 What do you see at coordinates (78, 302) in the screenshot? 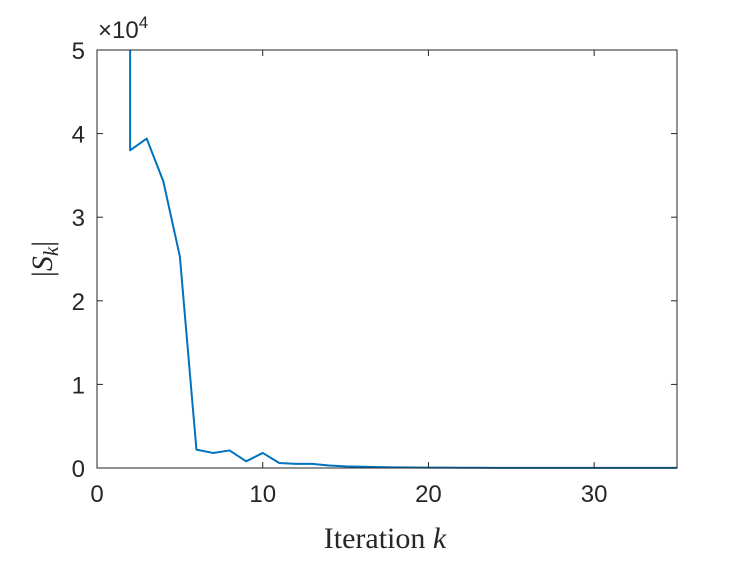
I see `y-tick-label: 2` at bounding box center [78, 302].